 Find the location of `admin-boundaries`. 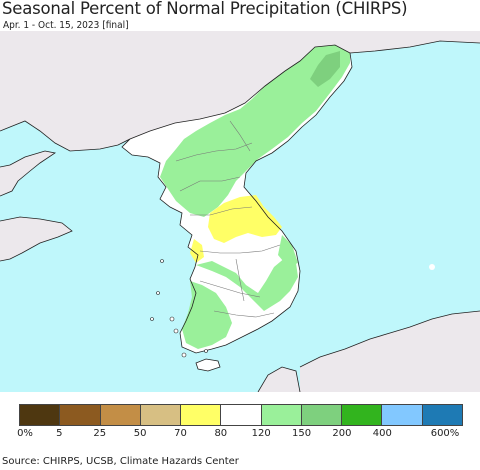

admin-boundaries is located at coordinates (228, 219).